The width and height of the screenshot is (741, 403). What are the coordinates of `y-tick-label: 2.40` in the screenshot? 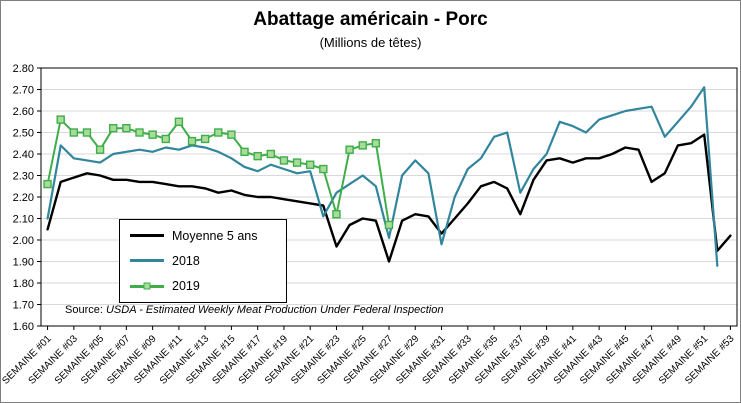 It's located at (23, 155).